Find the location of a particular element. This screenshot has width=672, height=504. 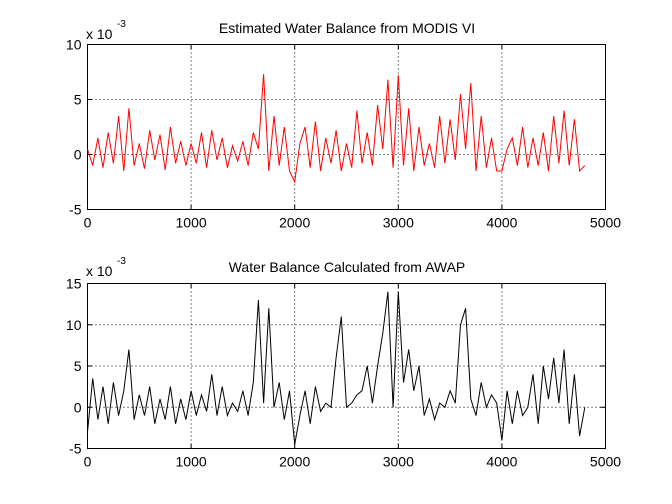

top-chart-x-tick-label: 5000 is located at coordinates (605, 223).